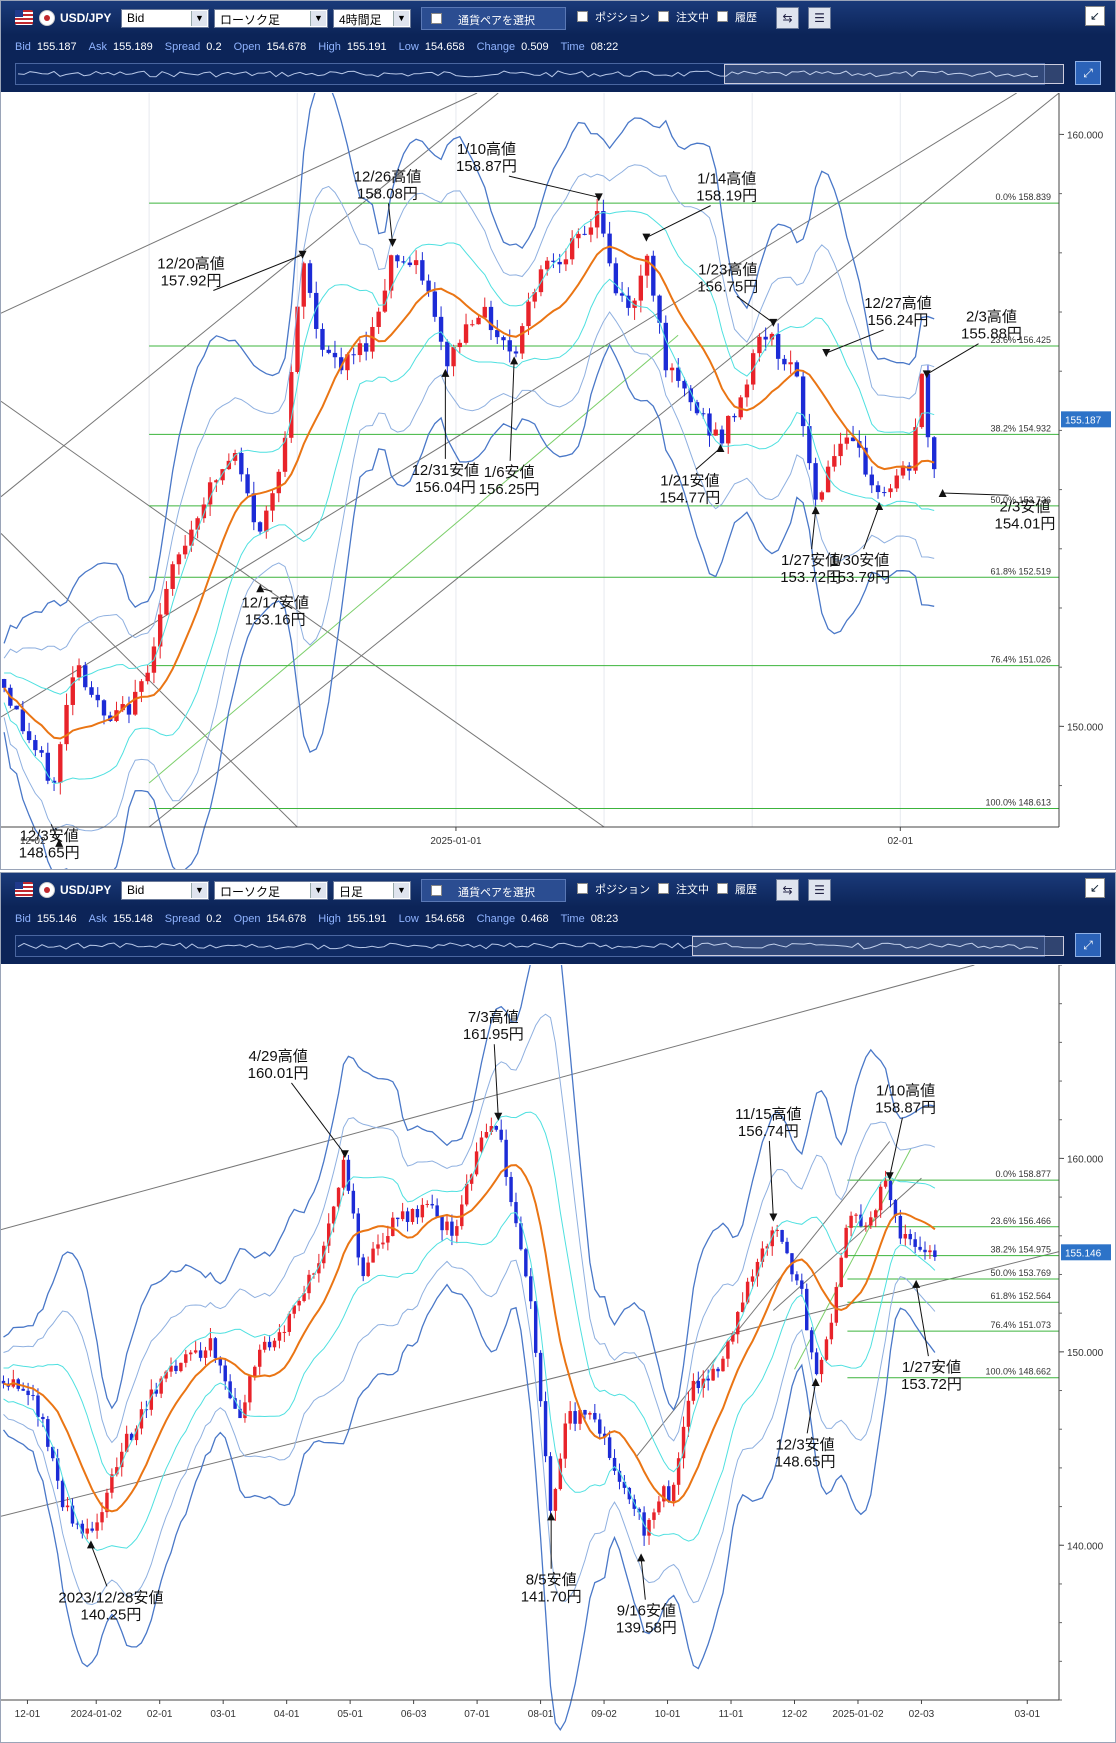  Describe the element at coordinates (509, 472) in the screenshot. I see `annotation-label: 1/6安値` at that location.